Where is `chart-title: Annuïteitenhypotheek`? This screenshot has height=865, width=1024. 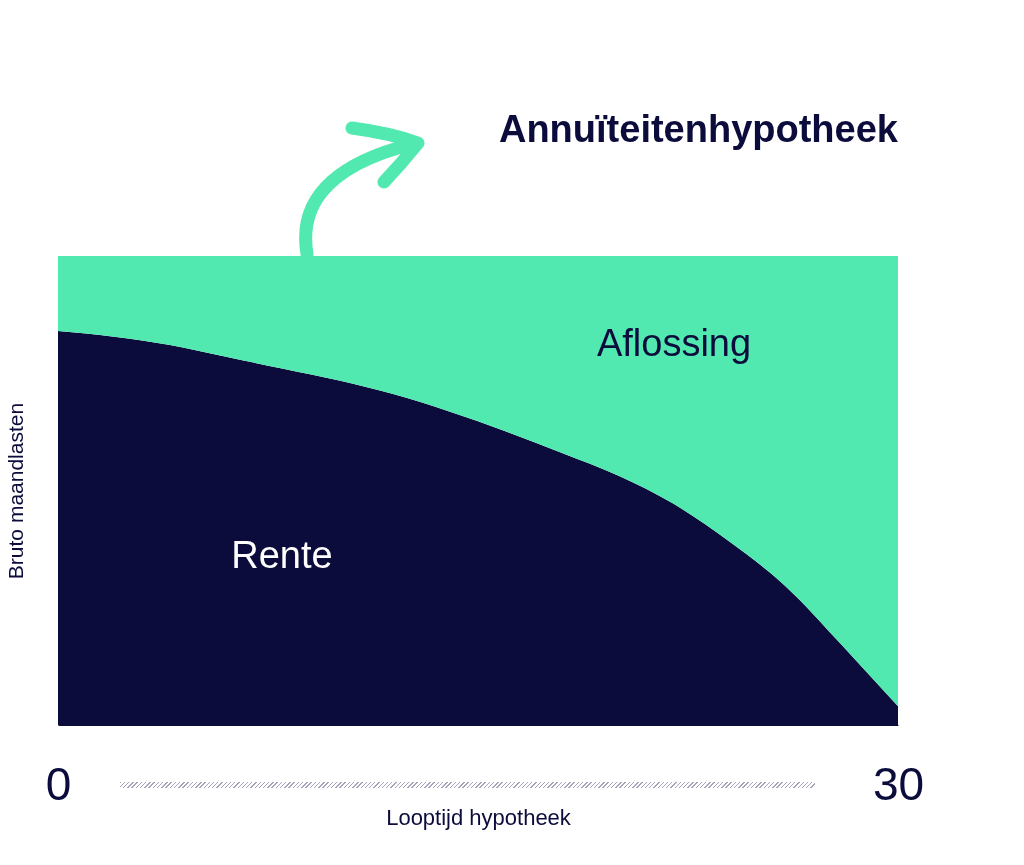
chart-title: Annuïteitenhypotheek is located at coordinates (698, 129).